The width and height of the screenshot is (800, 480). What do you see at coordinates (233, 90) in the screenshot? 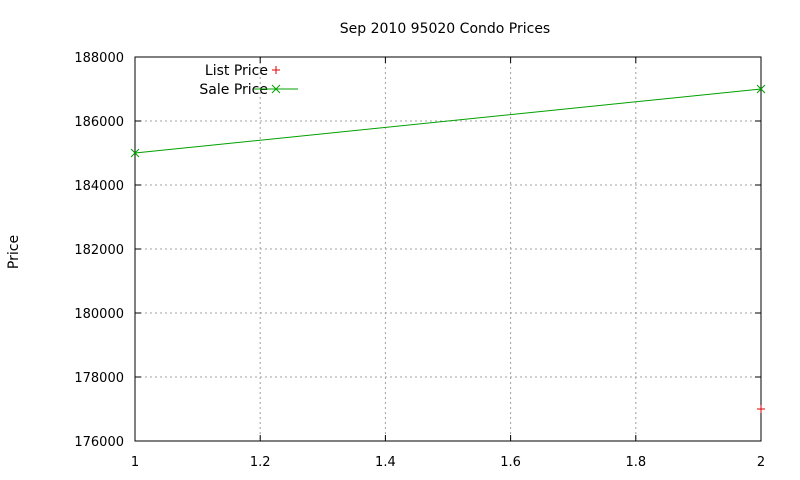
I see `legend-label-sale-price: Sale Price` at bounding box center [233, 90].